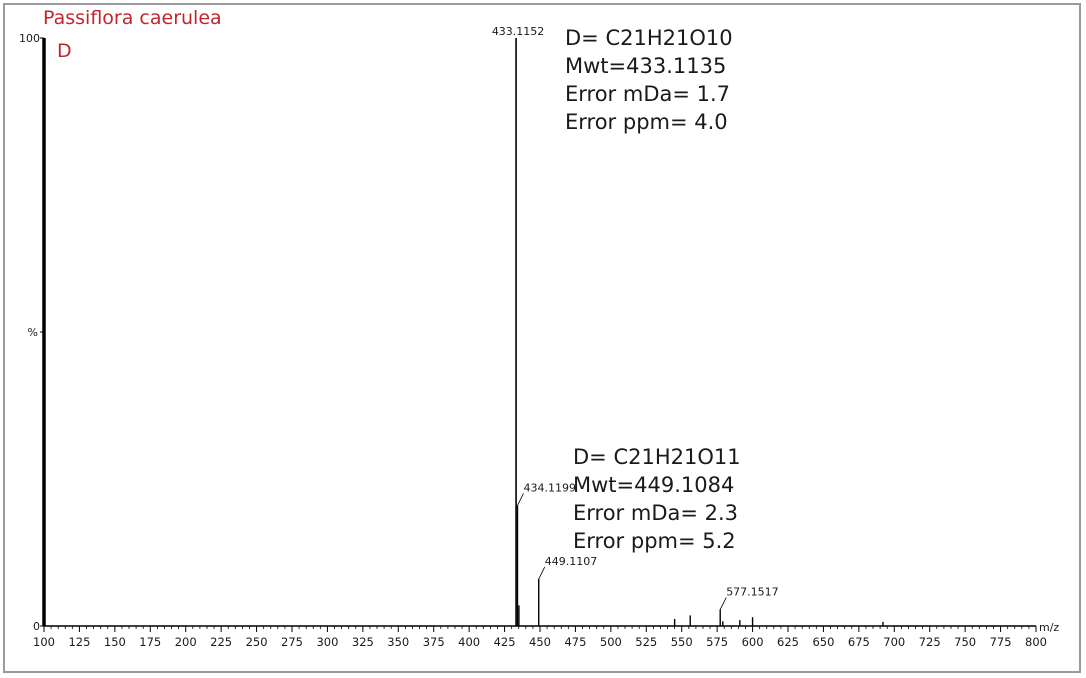 This screenshot has width=1086, height=678. I want to click on x-tick-label: 550, so click(682, 642).